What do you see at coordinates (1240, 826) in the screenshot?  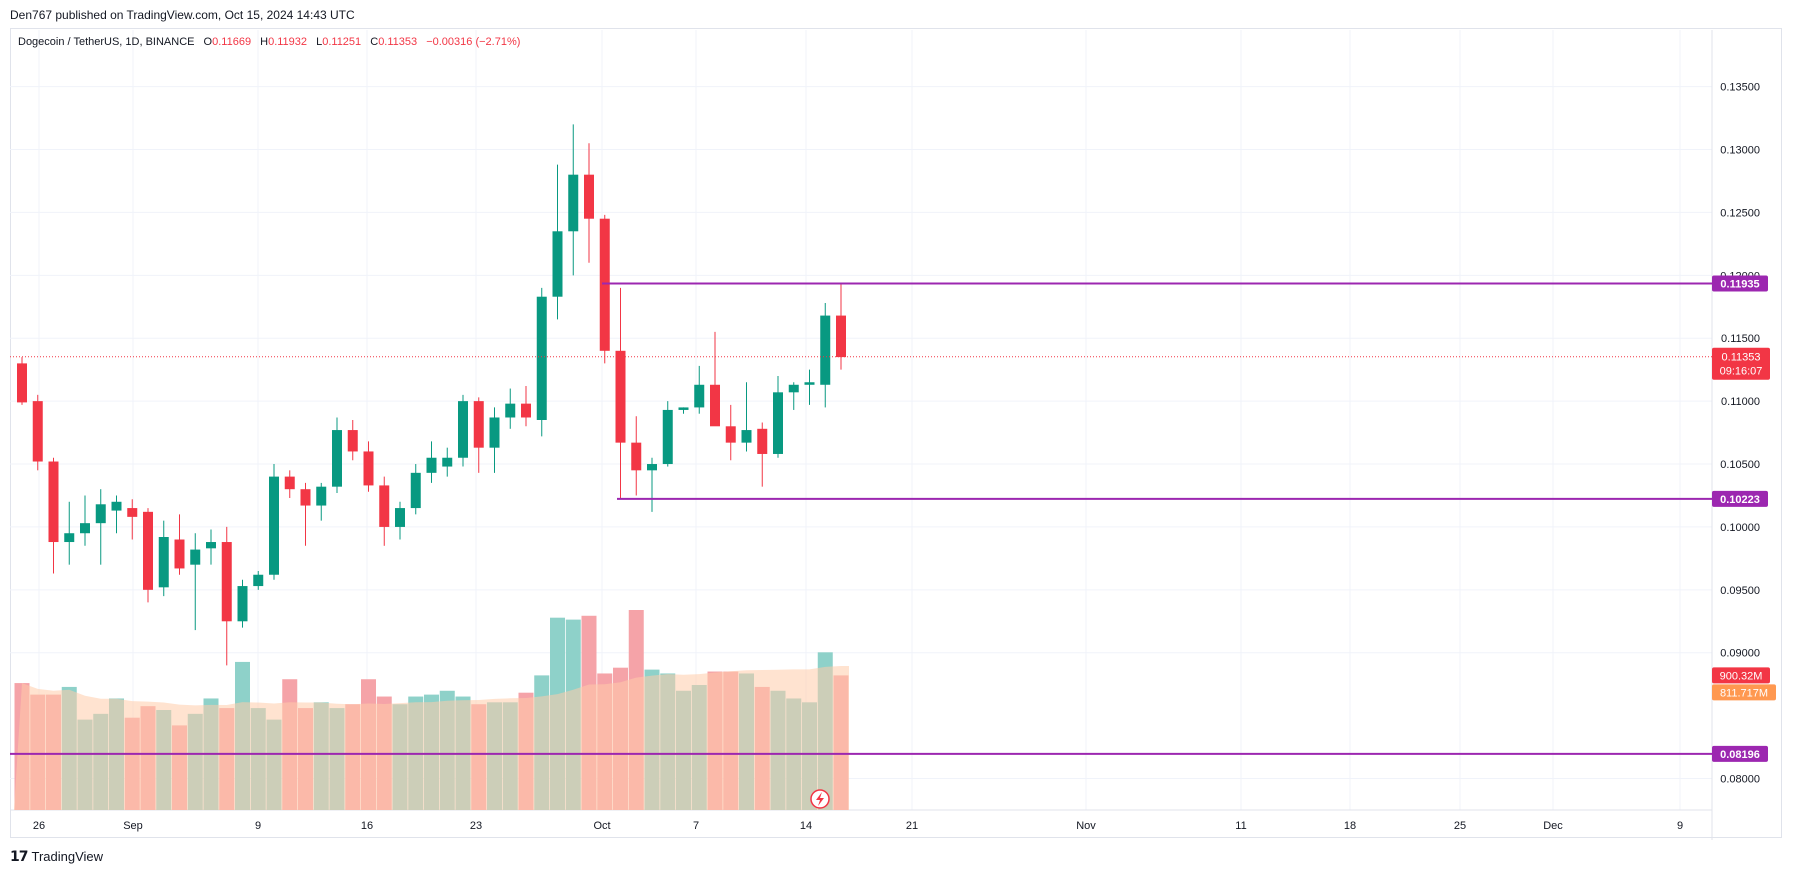 I see `x-tick-label: 11` at bounding box center [1240, 826].